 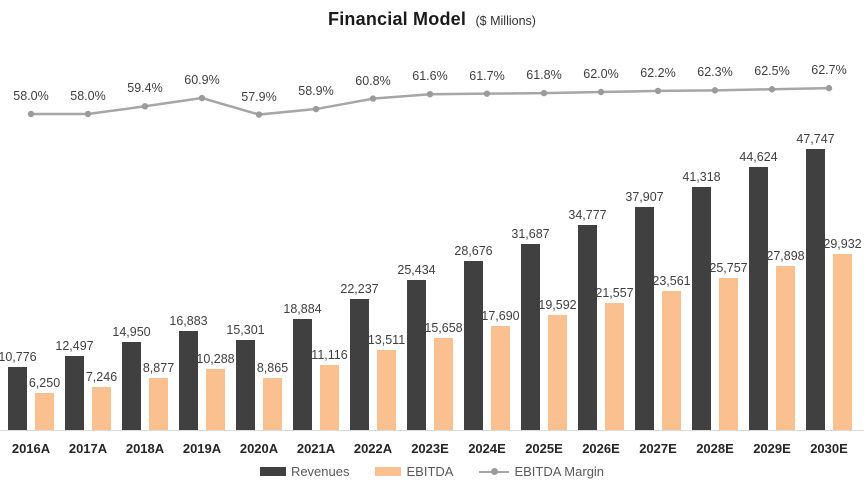 I want to click on x-axis-label: 2024E, so click(x=487, y=448).